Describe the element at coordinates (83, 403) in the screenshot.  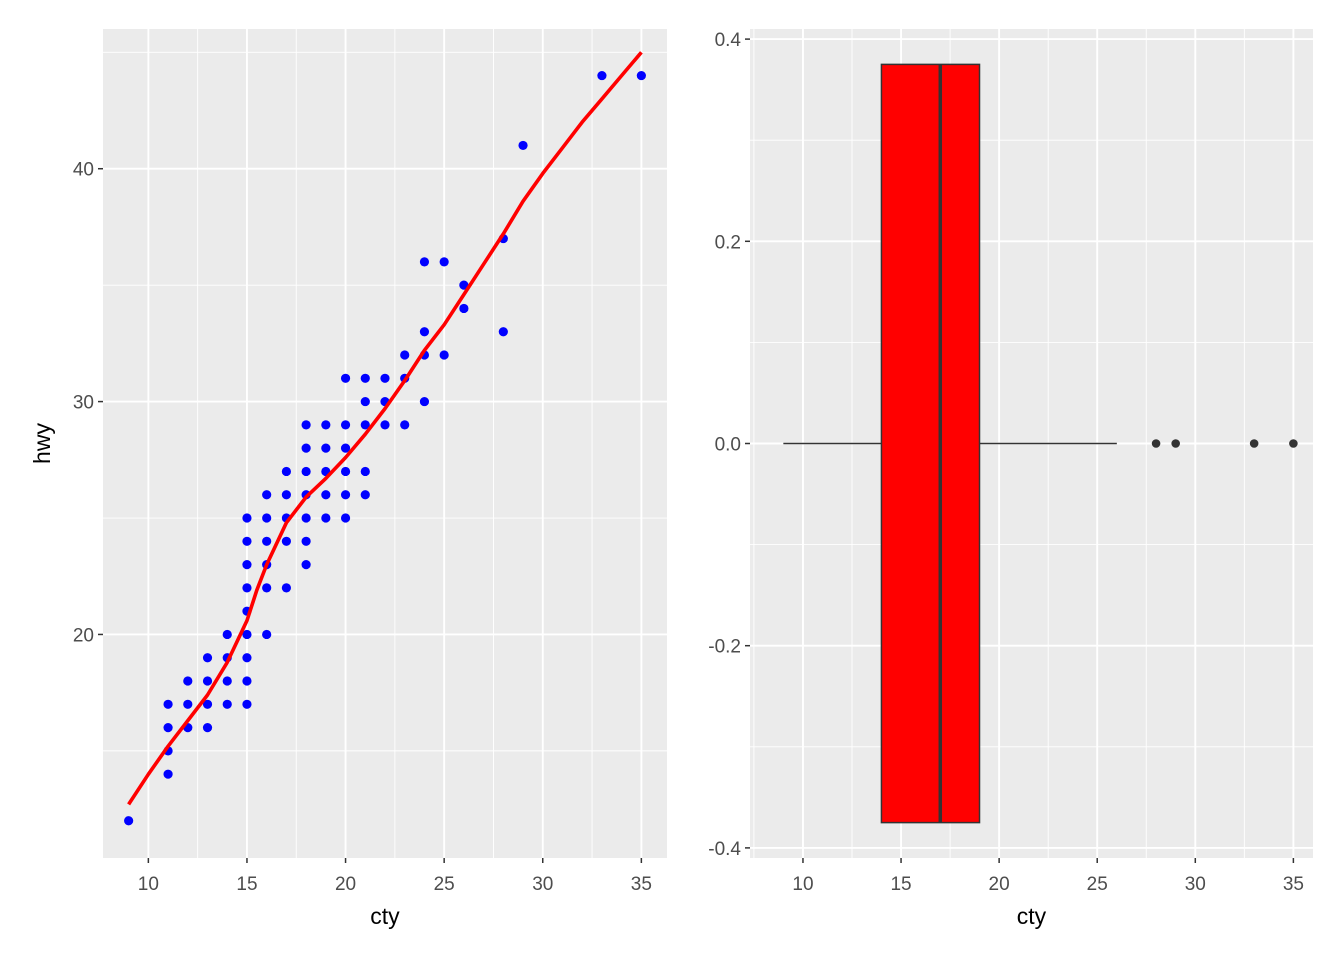
I see `y-tick-label: 30` at that location.